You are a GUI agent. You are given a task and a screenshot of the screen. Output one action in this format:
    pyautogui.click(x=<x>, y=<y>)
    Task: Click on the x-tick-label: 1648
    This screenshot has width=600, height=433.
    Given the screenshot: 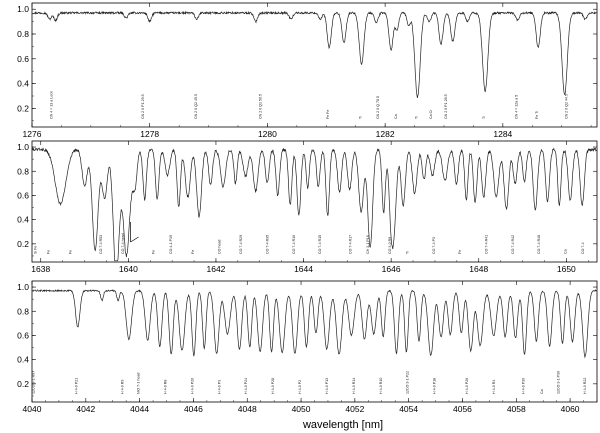 What is the action you would take?
    pyautogui.click(x=478, y=269)
    